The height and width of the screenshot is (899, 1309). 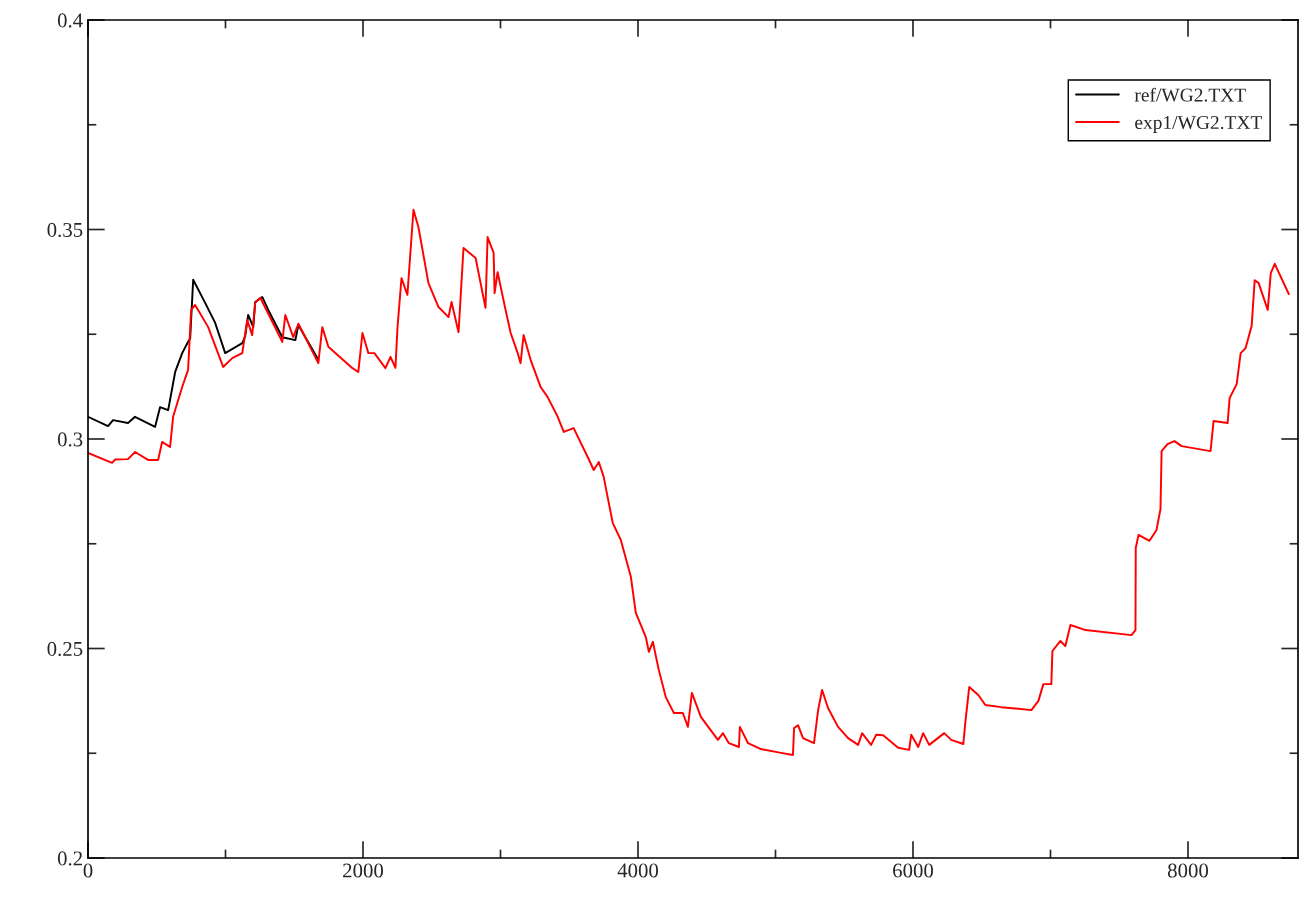 I want to click on x-tick-label: 4000, so click(x=638, y=870).